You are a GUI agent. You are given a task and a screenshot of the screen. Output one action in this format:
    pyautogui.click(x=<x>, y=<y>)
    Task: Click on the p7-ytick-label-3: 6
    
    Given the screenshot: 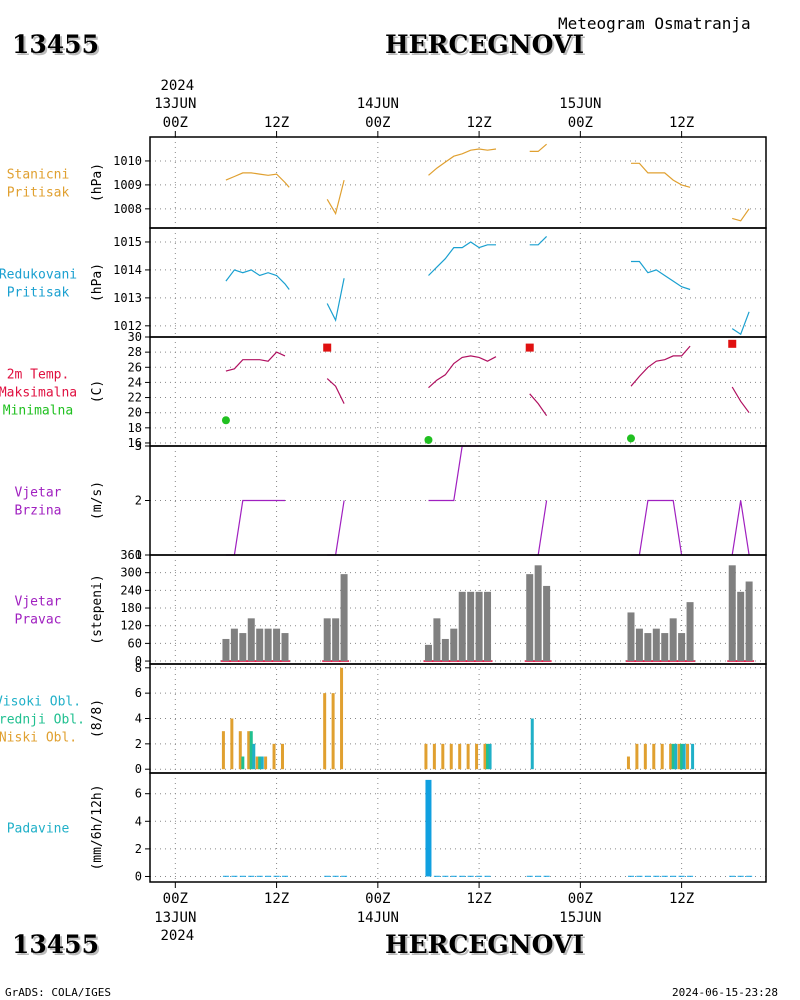 What is the action you would take?
    pyautogui.click(x=138, y=794)
    